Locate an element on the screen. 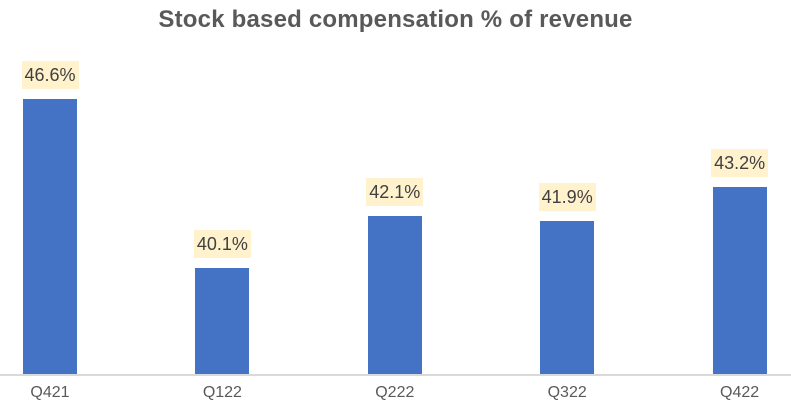 The width and height of the screenshot is (791, 410). data-label: 42.1% is located at coordinates (395, 191).